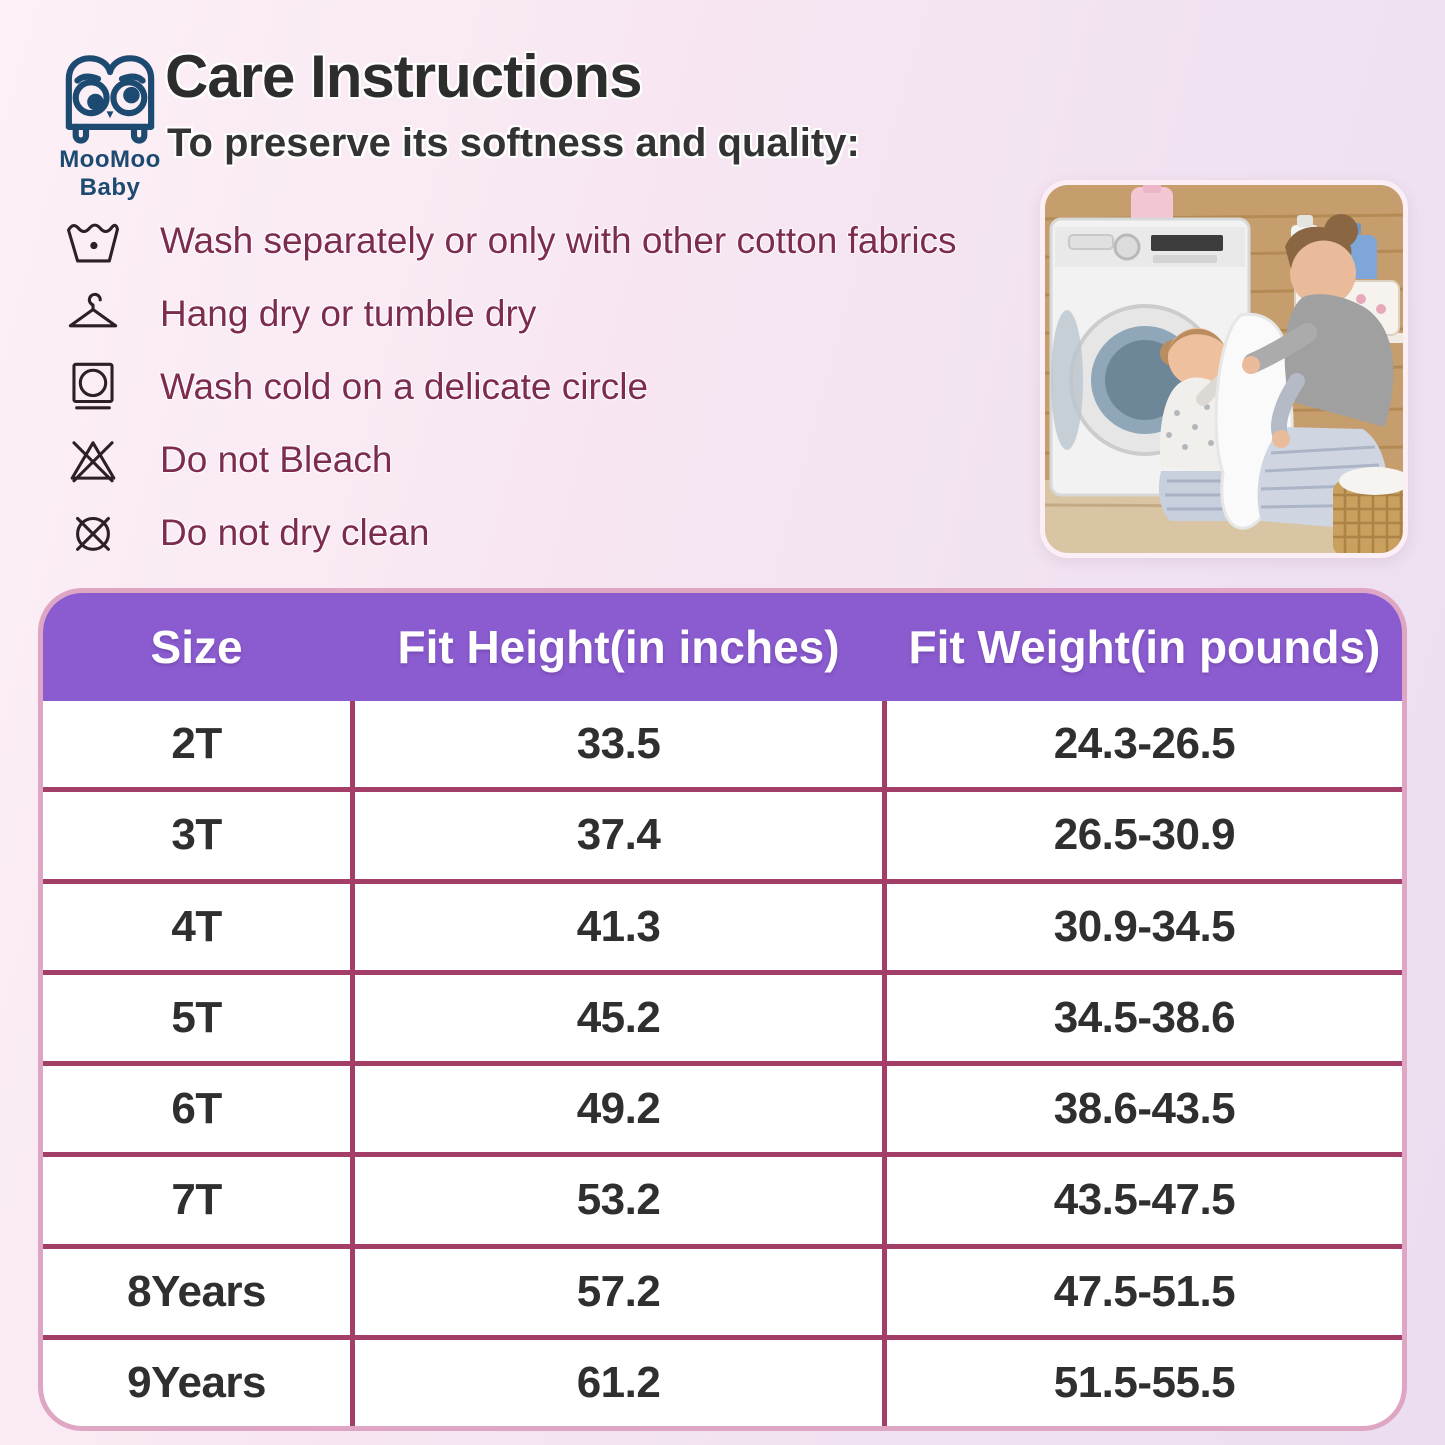 This screenshot has width=1445, height=1445. What do you see at coordinates (618, 647) in the screenshot?
I see `height-column-header: Fit Height(in inches)` at bounding box center [618, 647].